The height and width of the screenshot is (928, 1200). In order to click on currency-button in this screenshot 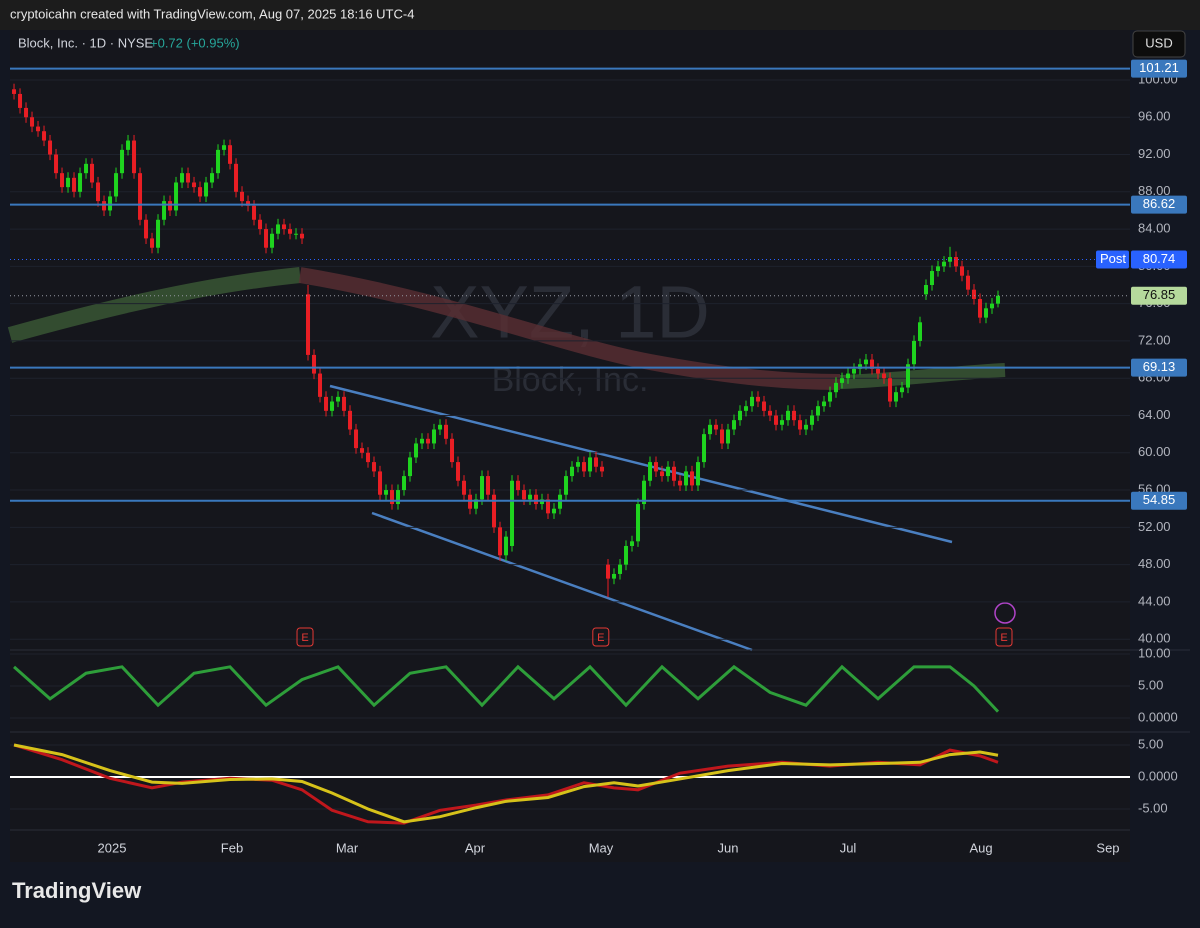, I will do `click(1159, 44)`.